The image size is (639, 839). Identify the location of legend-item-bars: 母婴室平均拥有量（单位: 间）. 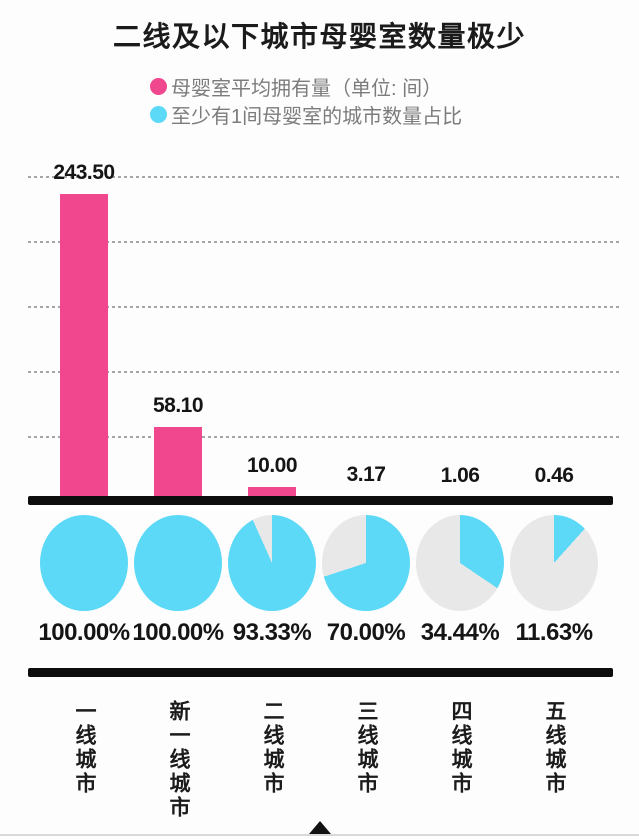
(306, 86).